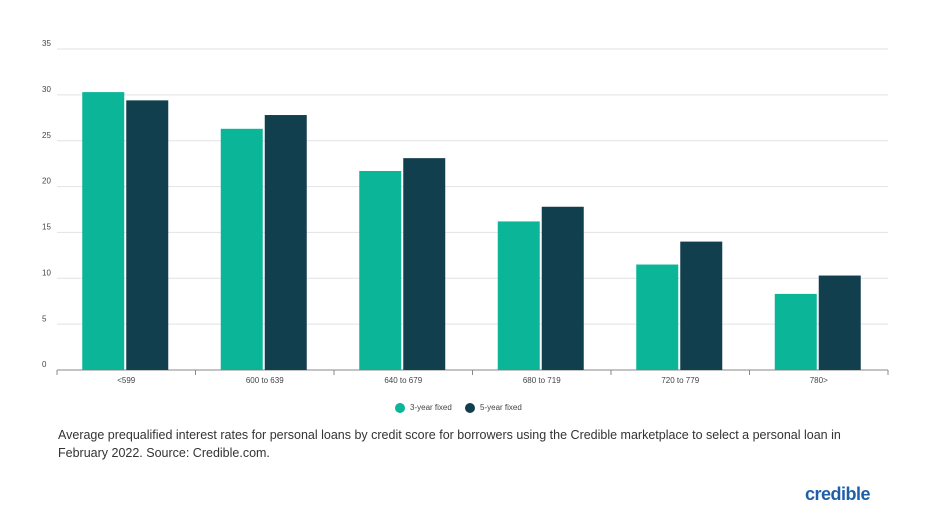 Image resolution: width=932 pixels, height=524 pixels. What do you see at coordinates (46, 135) in the screenshot?
I see `y-tick-label: 25` at bounding box center [46, 135].